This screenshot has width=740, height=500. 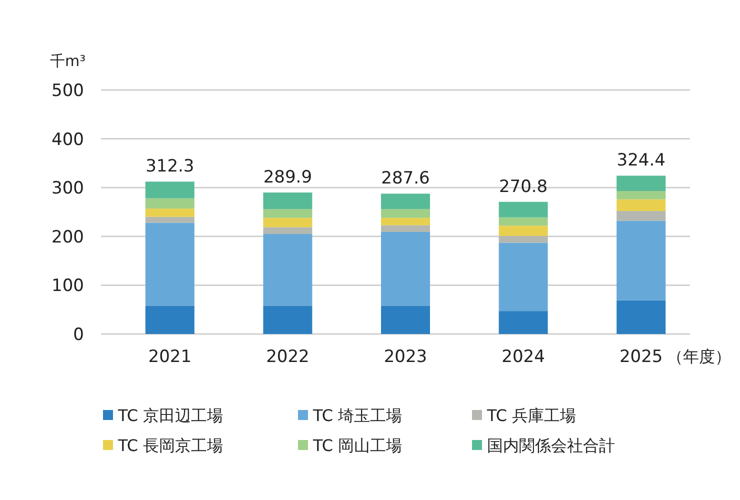 What do you see at coordinates (357, 445) in the screenshot?
I see `legend-label: TC 岡山工場` at bounding box center [357, 445].